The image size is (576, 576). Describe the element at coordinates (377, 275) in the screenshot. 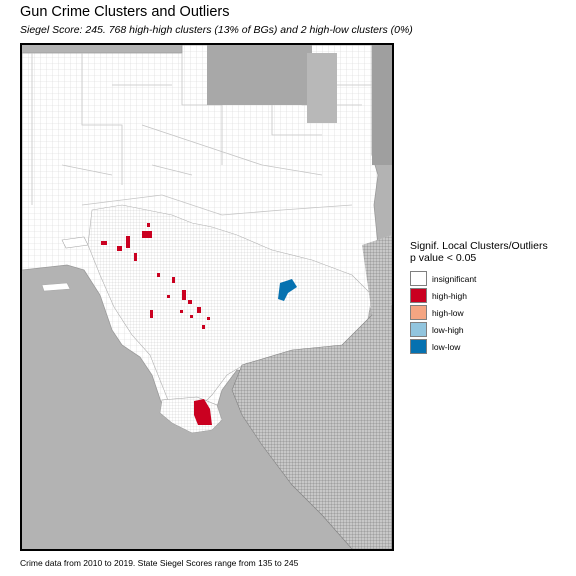

I see `east-dense-strip` at that location.